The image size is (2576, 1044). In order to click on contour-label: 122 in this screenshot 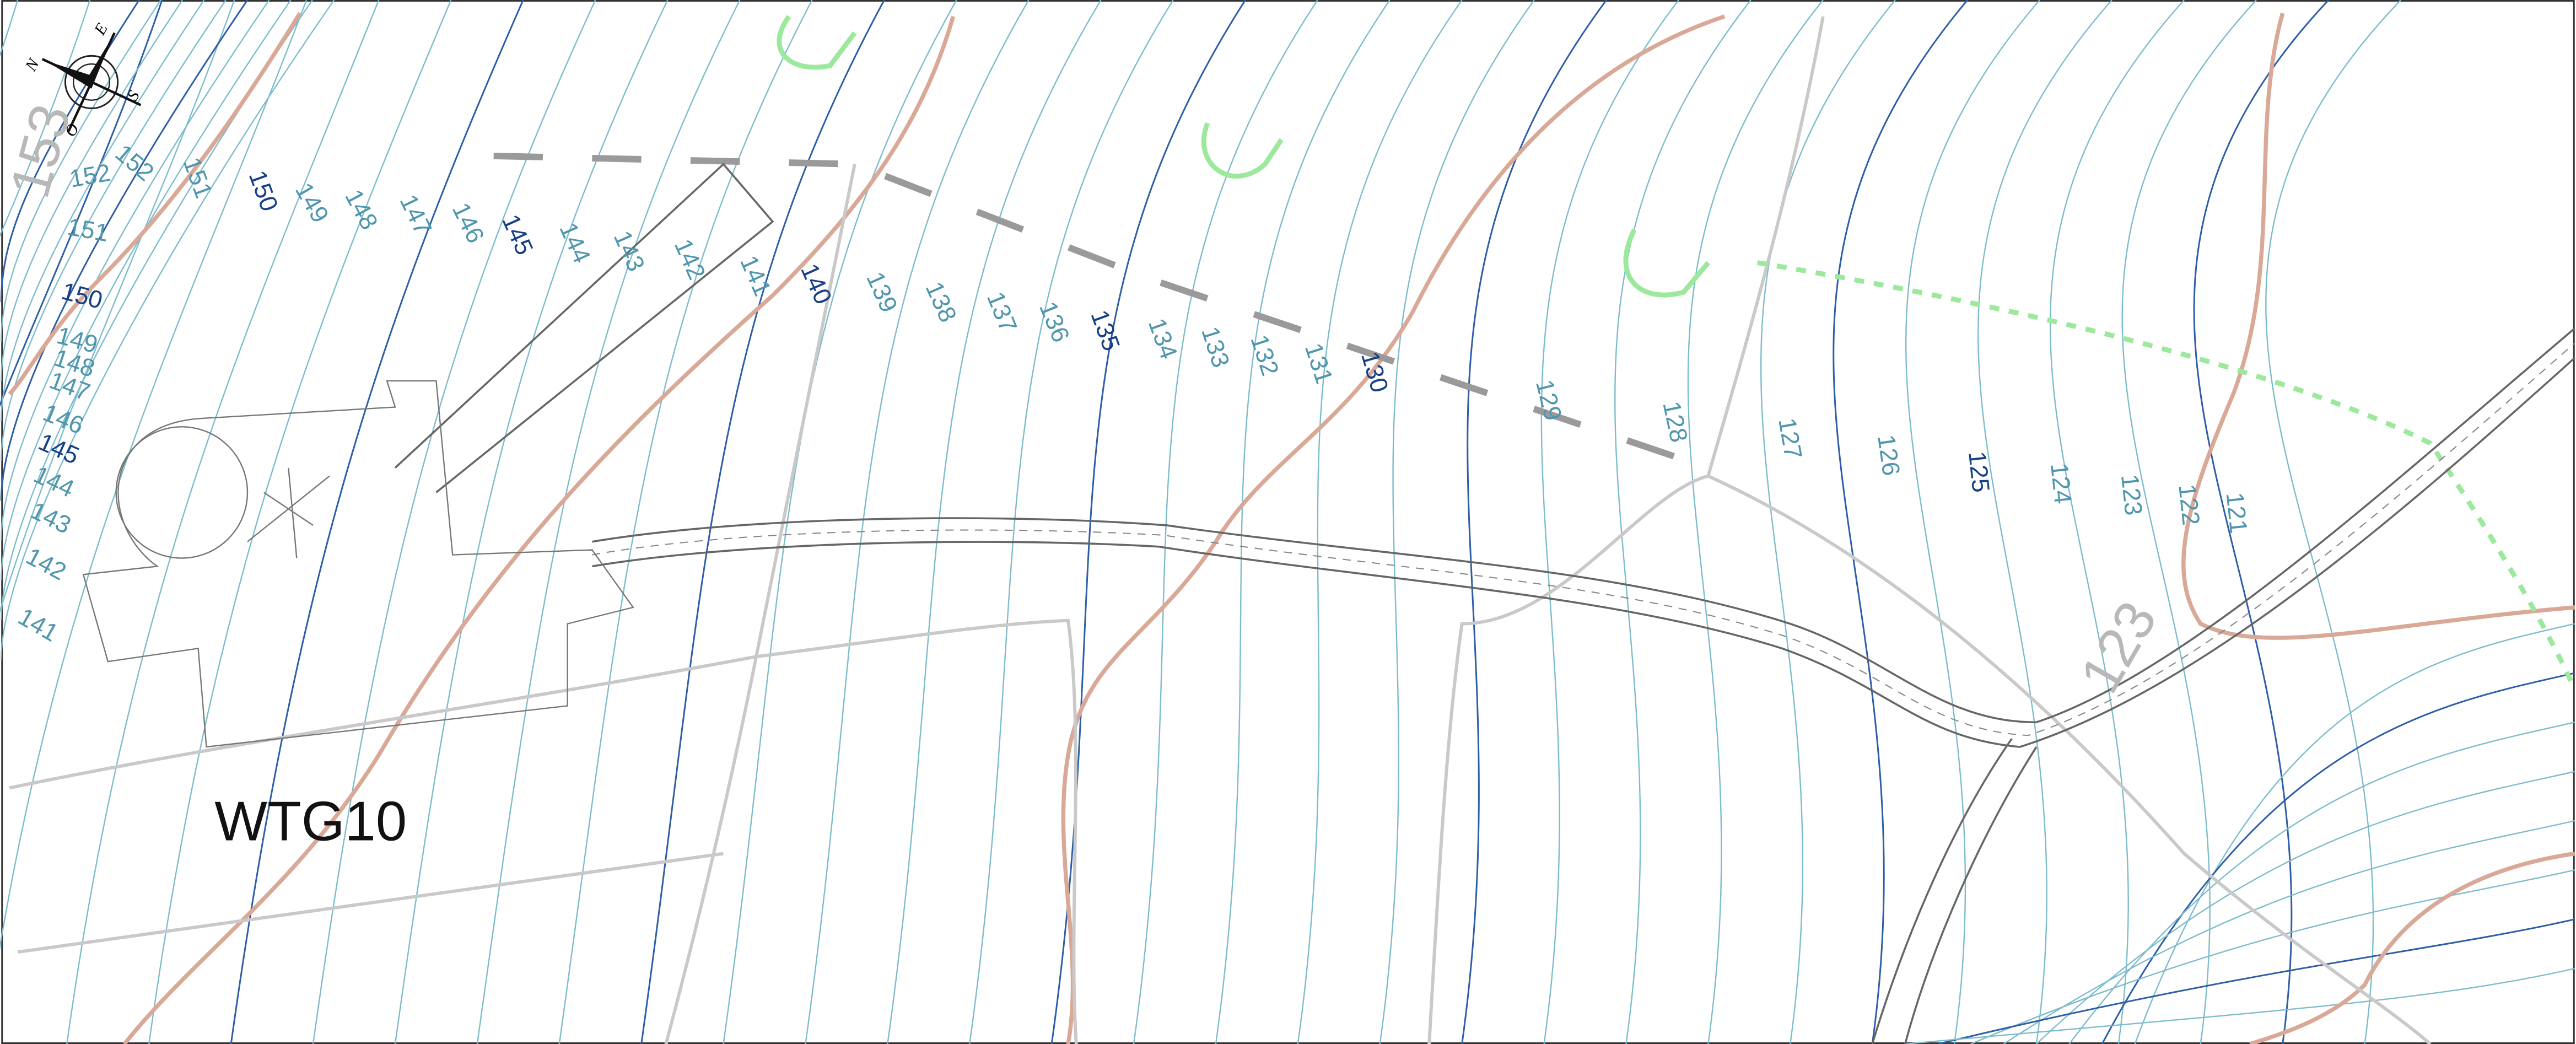, I will do `click(2189, 504)`.